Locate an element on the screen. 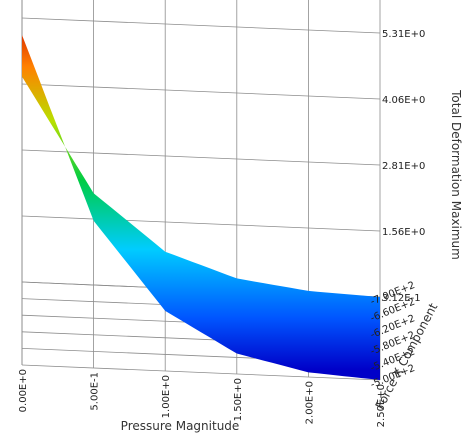 The height and width of the screenshot is (440, 465). x-tick-label: 2.00E+0 is located at coordinates (309, 402).